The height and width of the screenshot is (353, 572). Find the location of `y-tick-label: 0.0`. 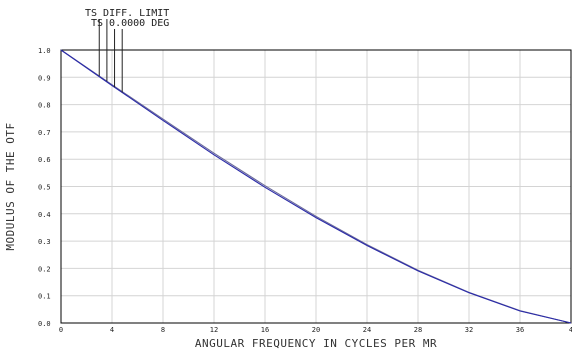

y-tick-label: 0.0 is located at coordinates (44, 324).